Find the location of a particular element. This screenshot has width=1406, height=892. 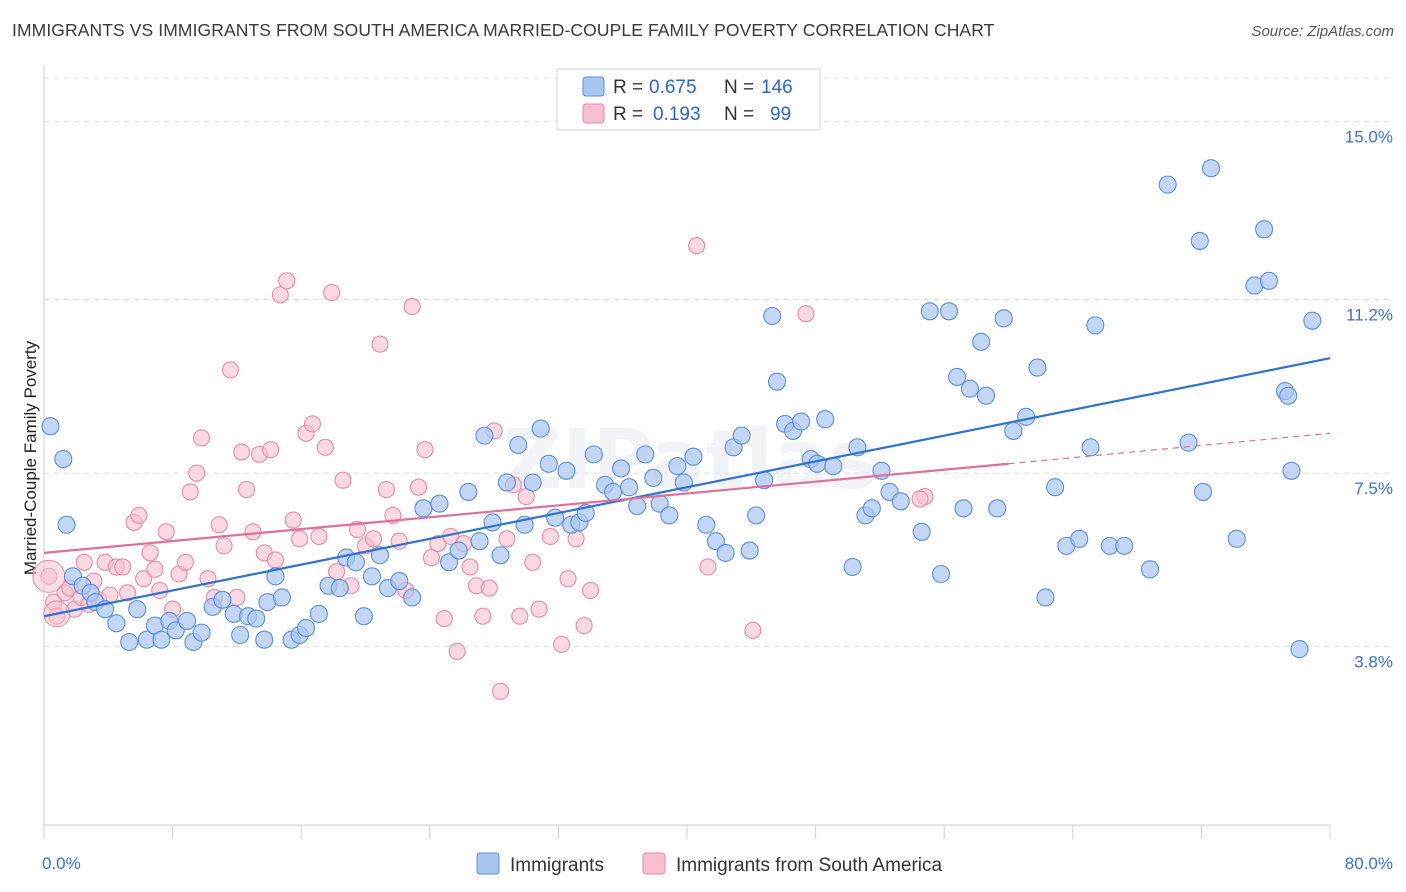

legend-n-label-2: N = is located at coordinates (739, 114).